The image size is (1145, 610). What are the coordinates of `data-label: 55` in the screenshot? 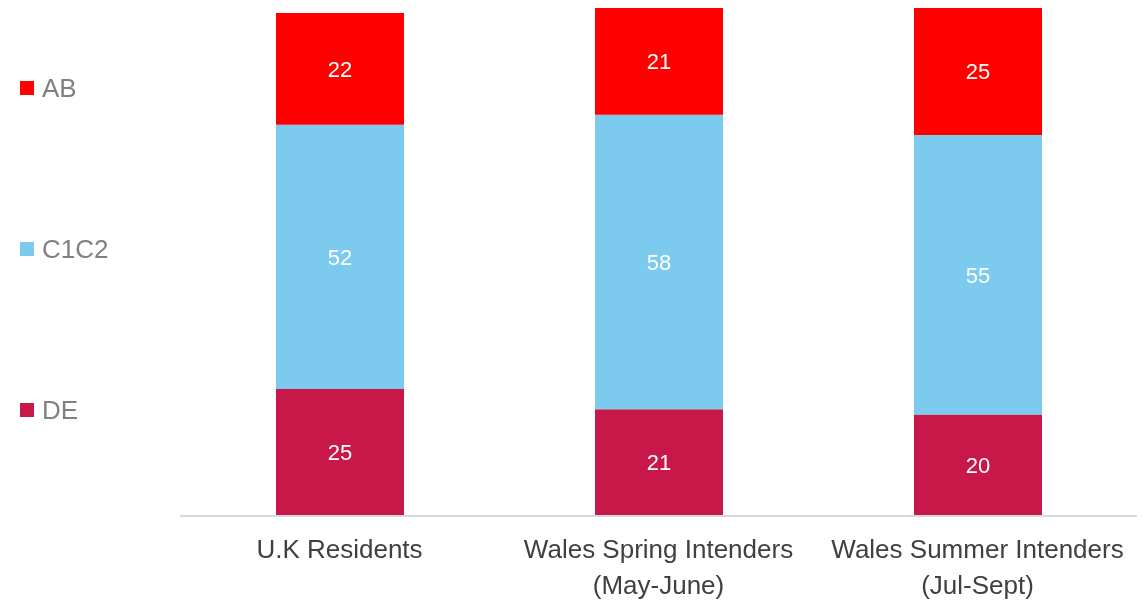 It's located at (978, 275).